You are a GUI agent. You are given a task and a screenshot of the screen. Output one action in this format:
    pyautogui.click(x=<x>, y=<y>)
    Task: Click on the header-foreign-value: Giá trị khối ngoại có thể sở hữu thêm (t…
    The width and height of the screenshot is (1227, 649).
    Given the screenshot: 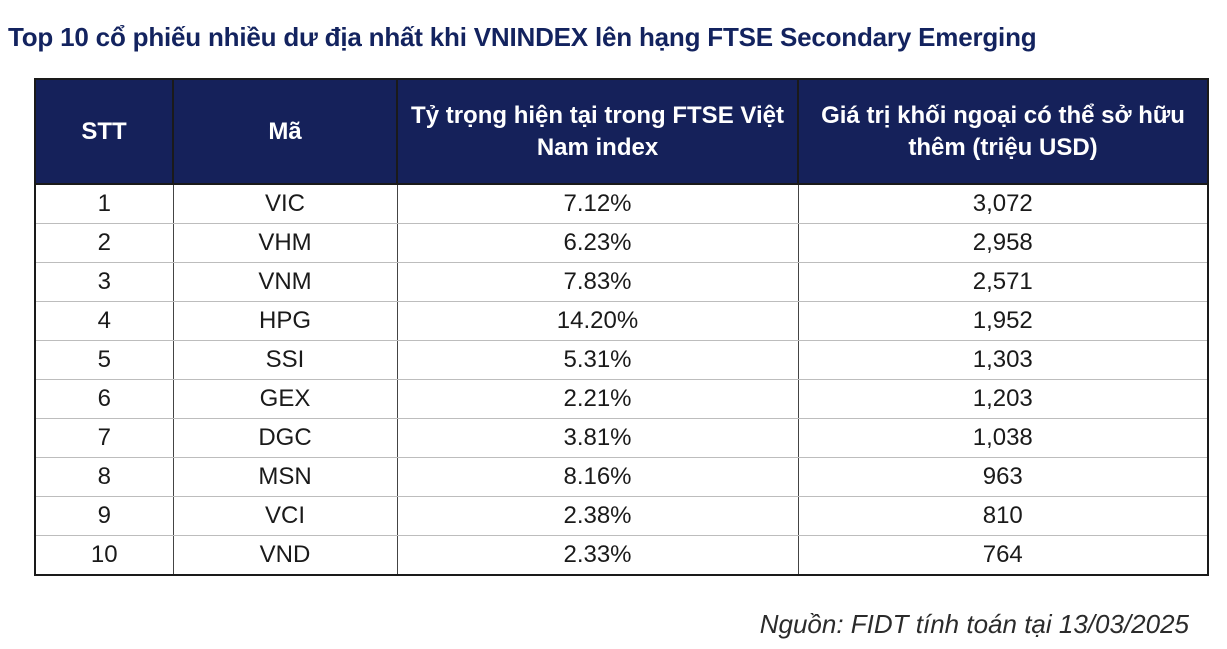 What is the action you would take?
    pyautogui.click(x=1003, y=131)
    